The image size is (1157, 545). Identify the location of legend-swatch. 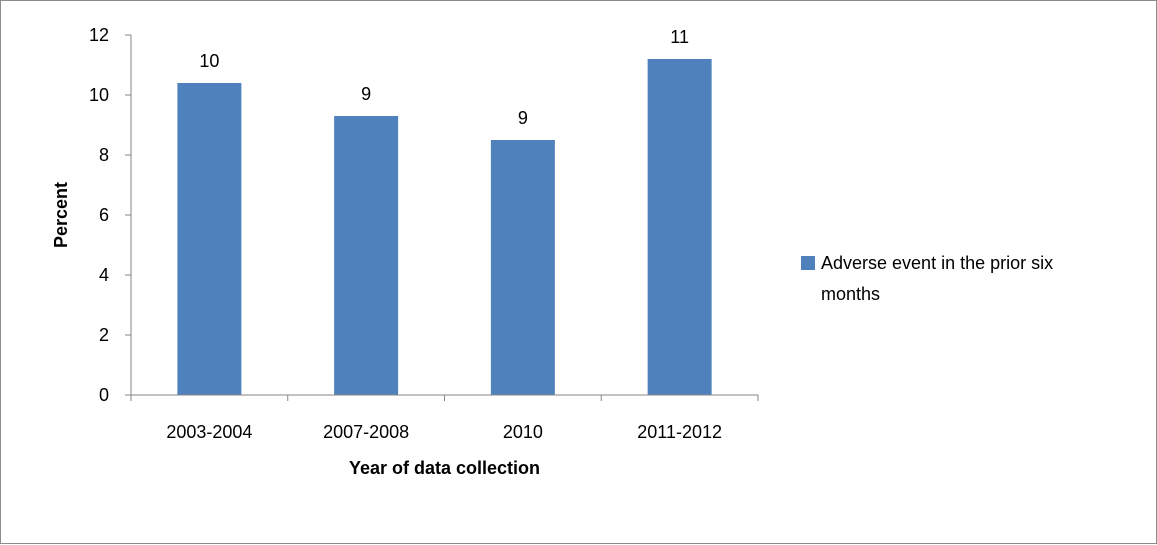
(808, 263).